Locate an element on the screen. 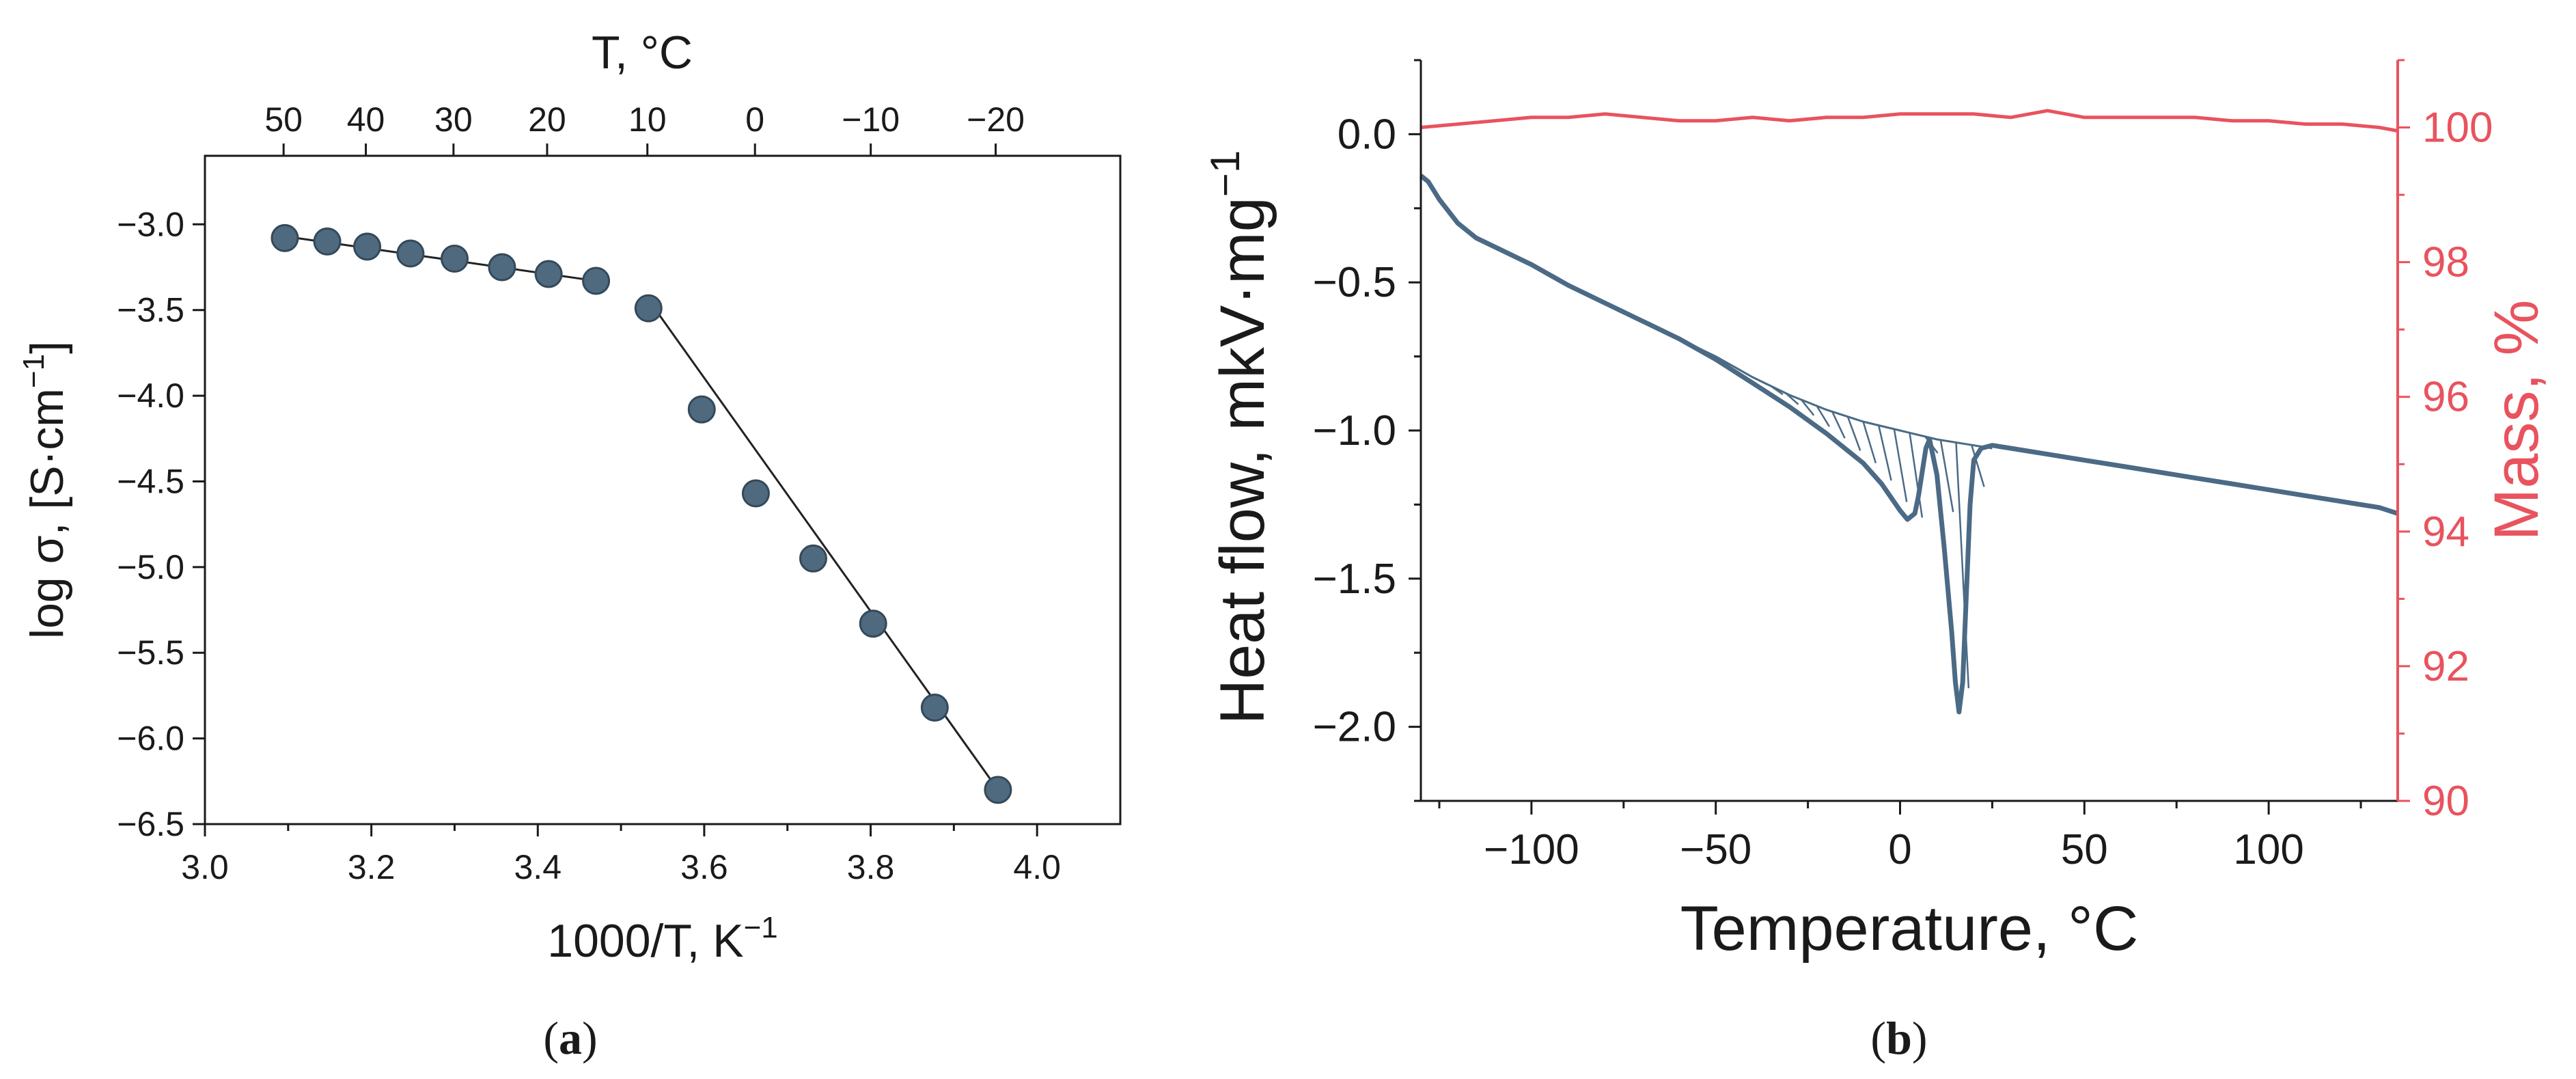  panel-b-right-tick-label: 96 is located at coordinates (2445, 397).